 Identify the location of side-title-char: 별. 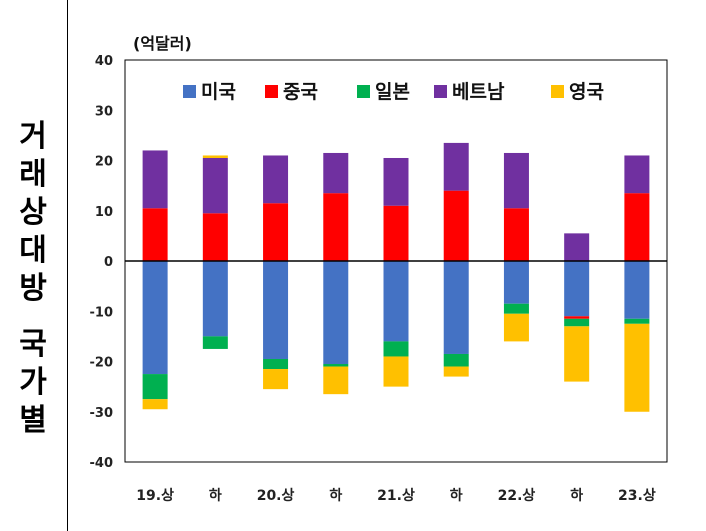
(33, 420).